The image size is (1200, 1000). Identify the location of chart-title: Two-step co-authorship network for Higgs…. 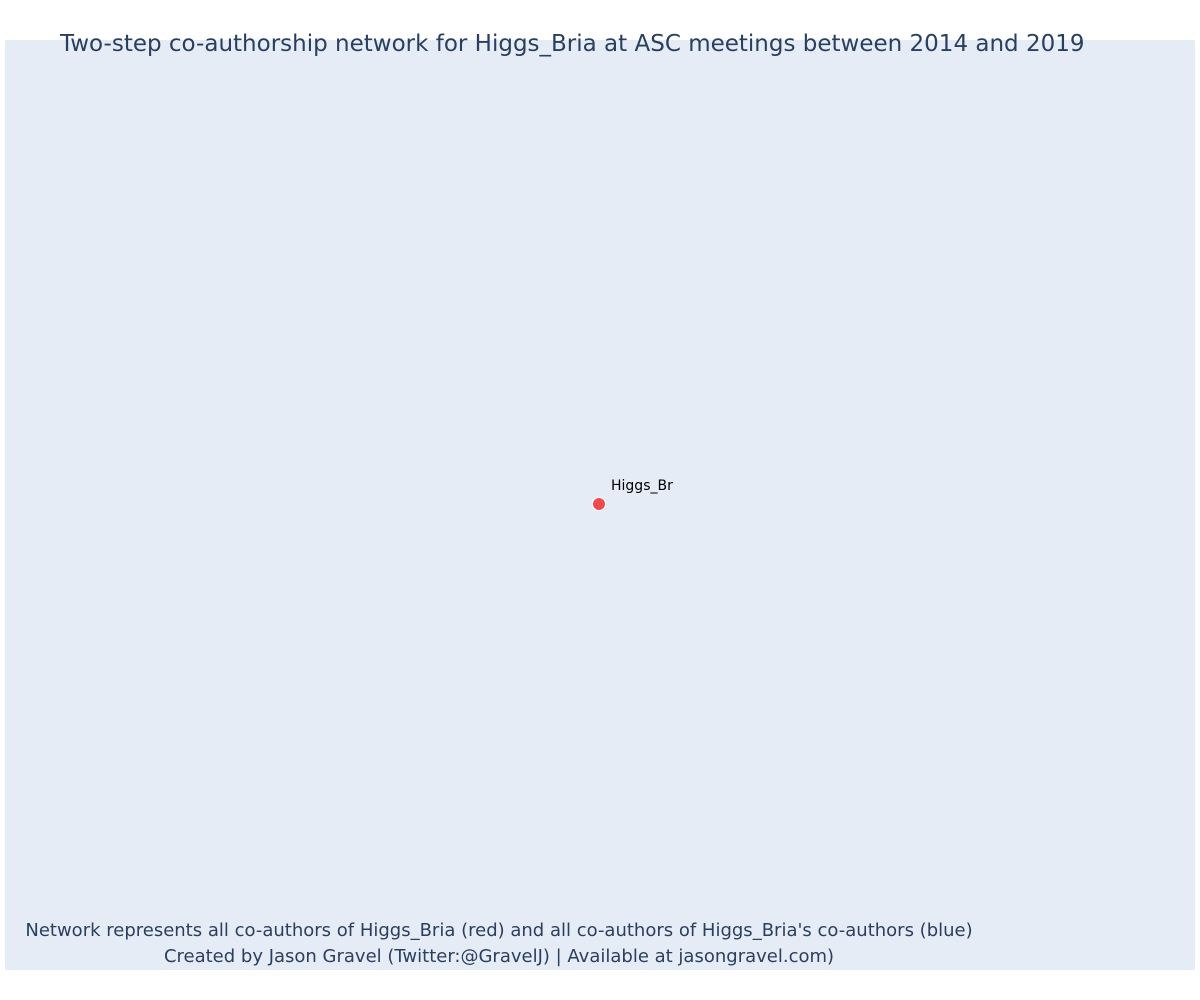
(572, 44).